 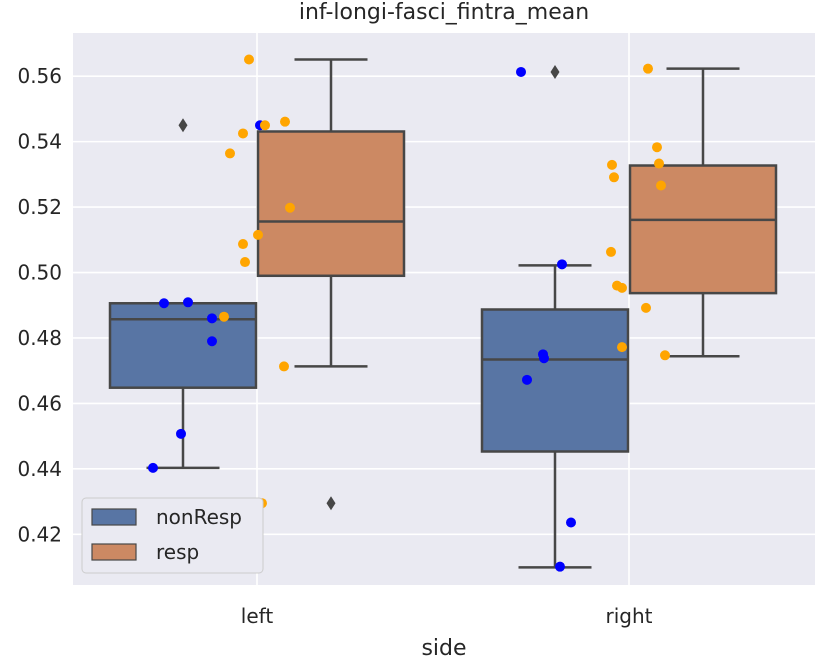 I want to click on y-tick-label: 0.50, so click(x=39, y=273).